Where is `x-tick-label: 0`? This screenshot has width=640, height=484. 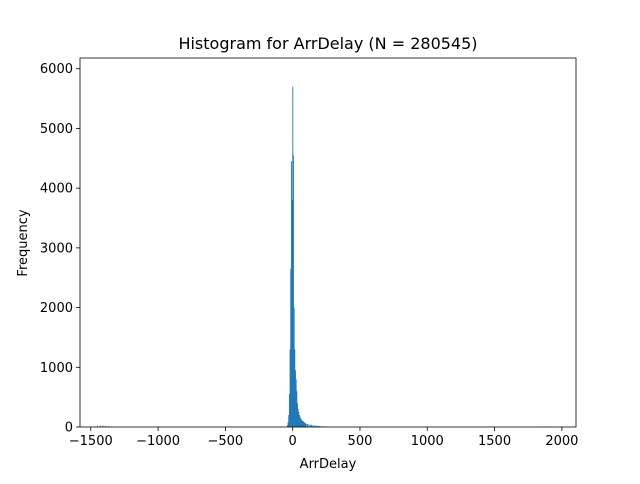 x-tick-label: 0 is located at coordinates (293, 441).